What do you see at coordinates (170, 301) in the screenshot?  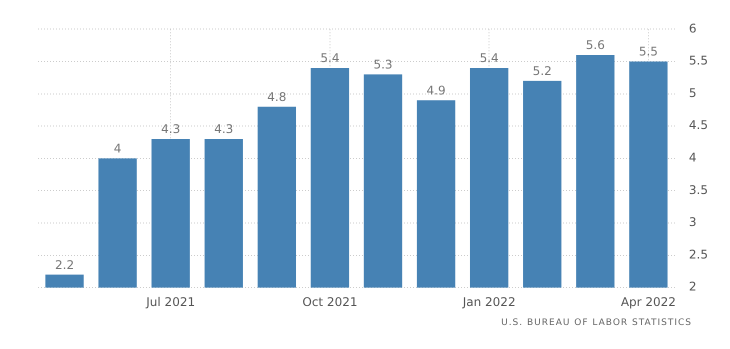 I see `x-tick-label: Jul 2021` at bounding box center [170, 301].